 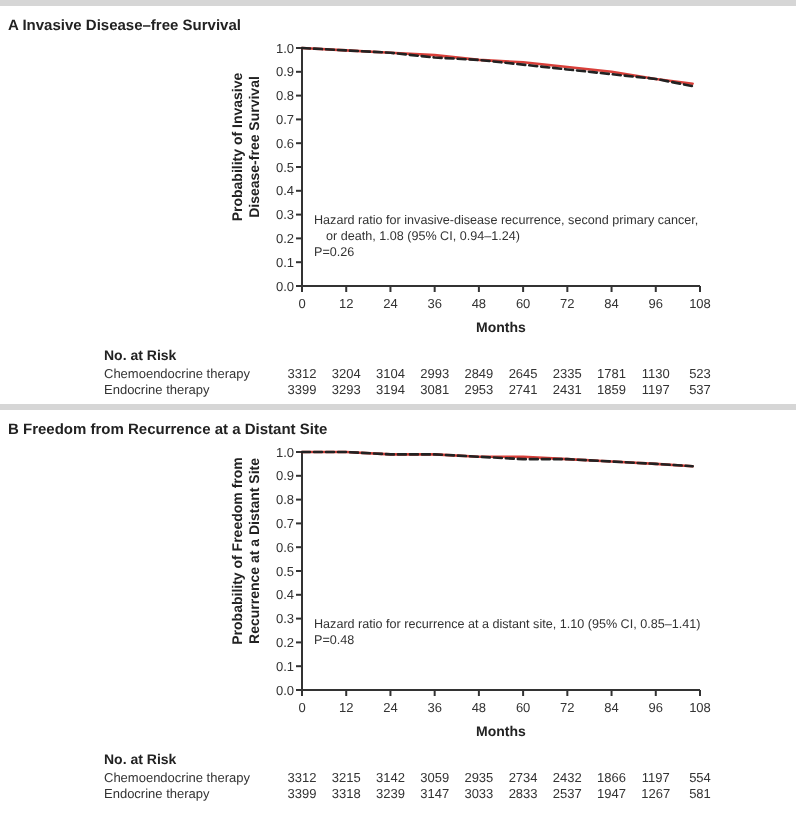 What do you see at coordinates (497, 459) in the screenshot?
I see `line-series` at bounding box center [497, 459].